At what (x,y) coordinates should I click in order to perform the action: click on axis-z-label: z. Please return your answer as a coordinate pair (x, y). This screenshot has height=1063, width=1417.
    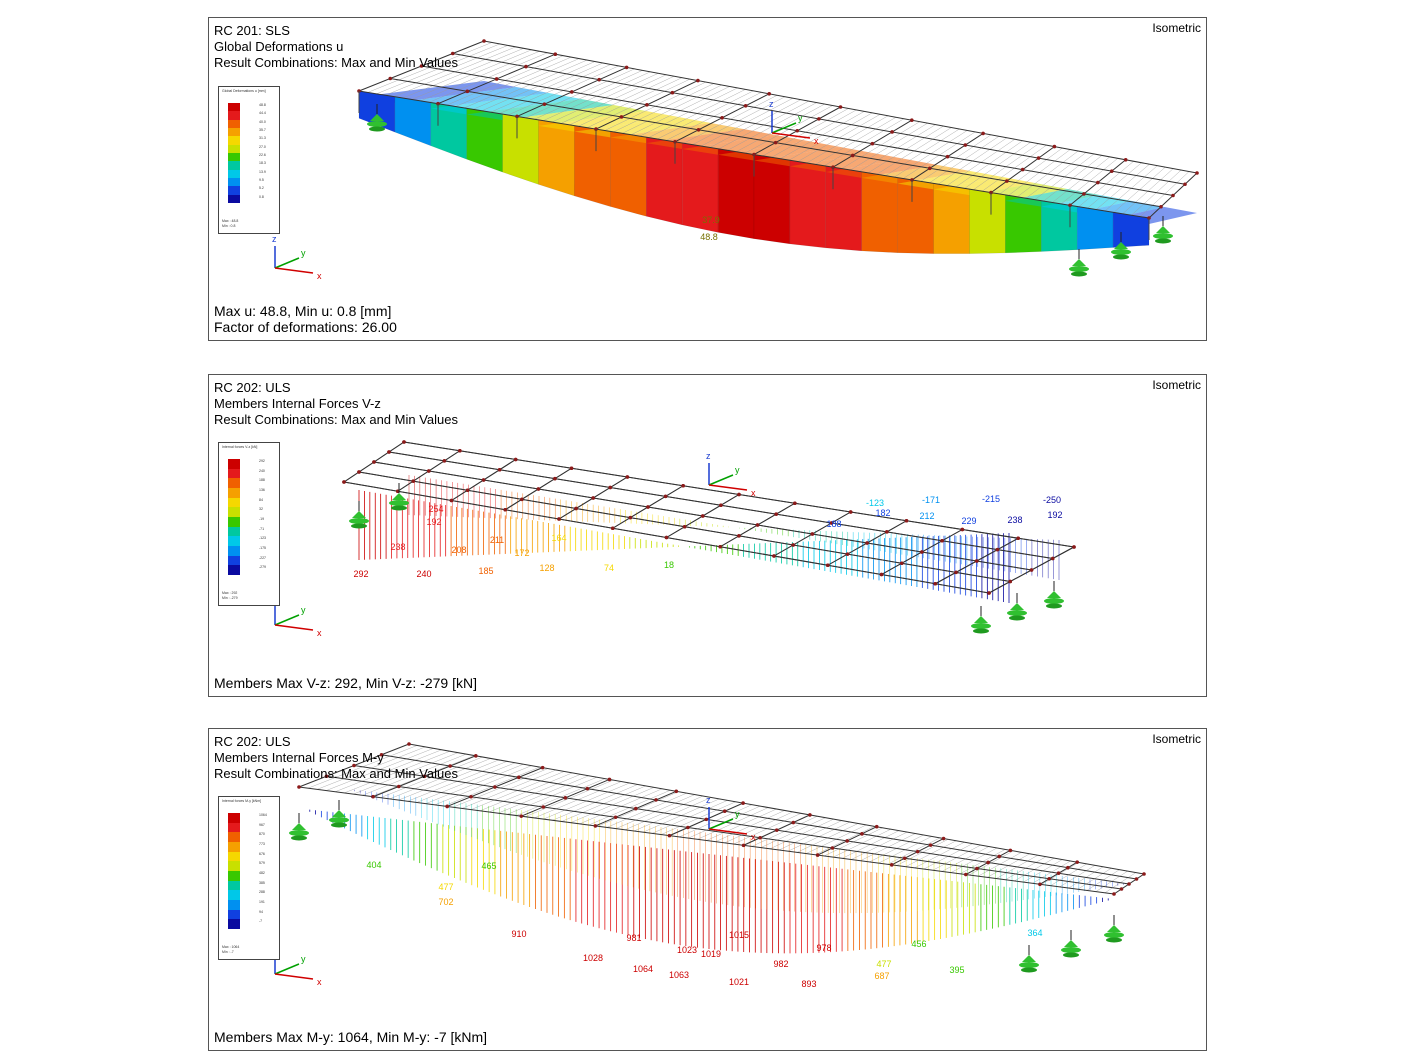
    Looking at the image, I should click on (708, 800).